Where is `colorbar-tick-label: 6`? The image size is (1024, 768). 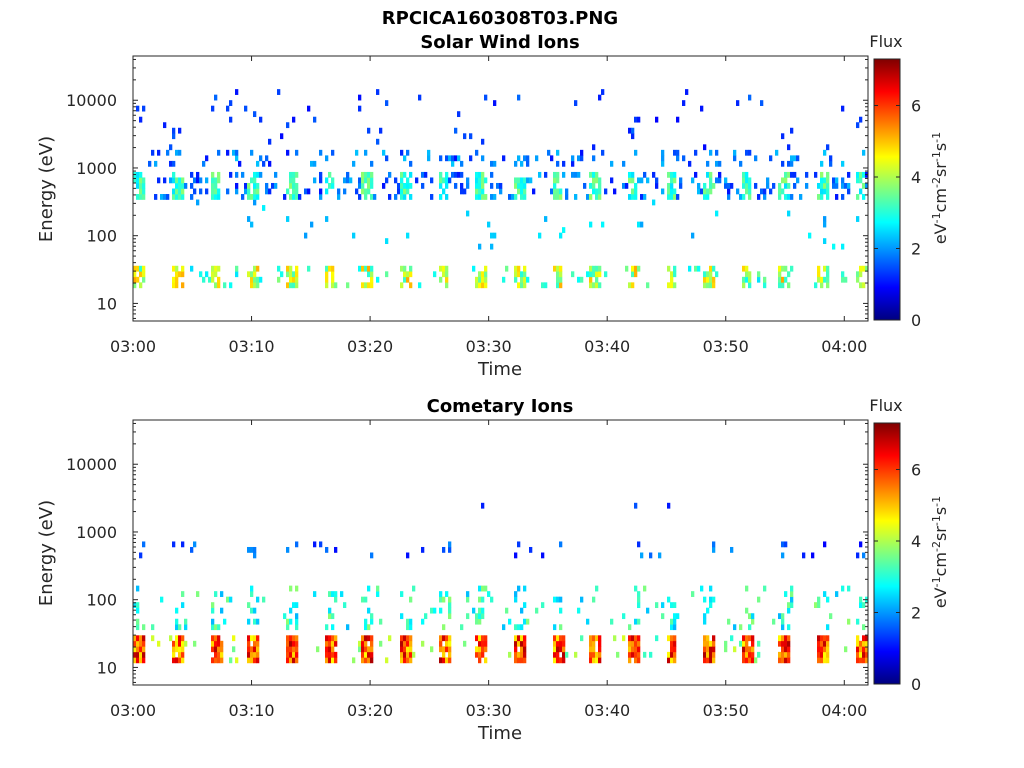
colorbar-tick-label: 6 is located at coordinates (916, 469).